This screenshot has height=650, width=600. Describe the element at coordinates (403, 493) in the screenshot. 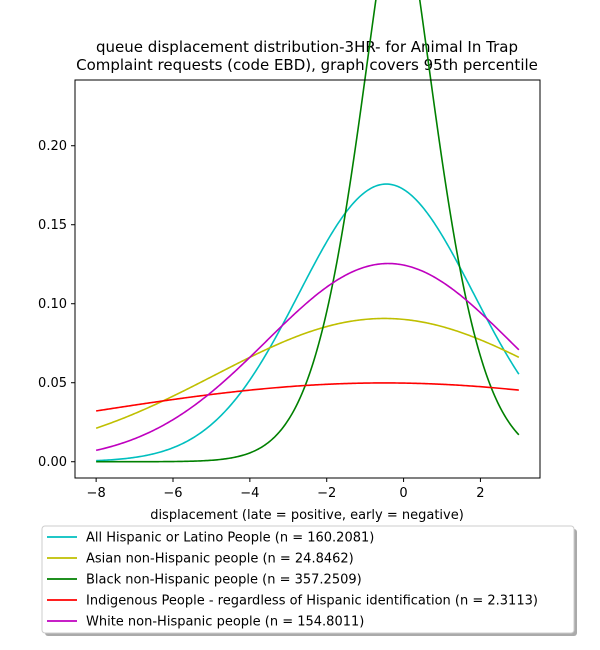

I see `x-tick-label: 0` at that location.